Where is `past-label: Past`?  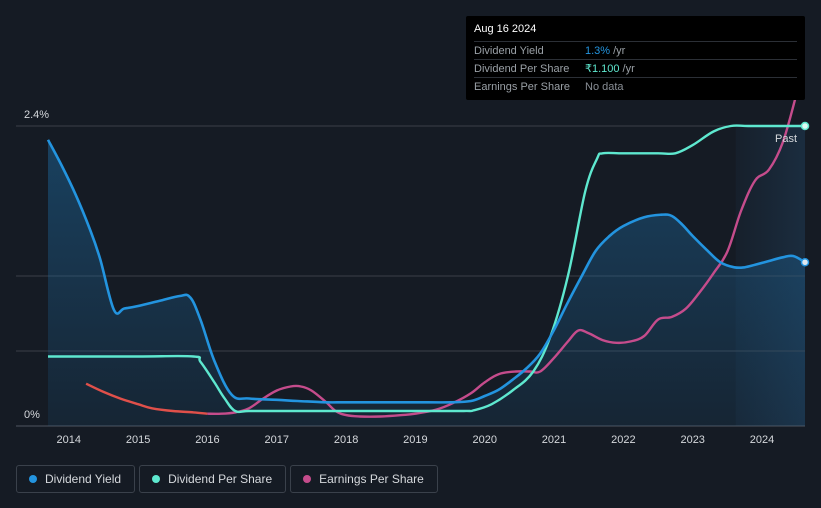 past-label: Past is located at coordinates (786, 139).